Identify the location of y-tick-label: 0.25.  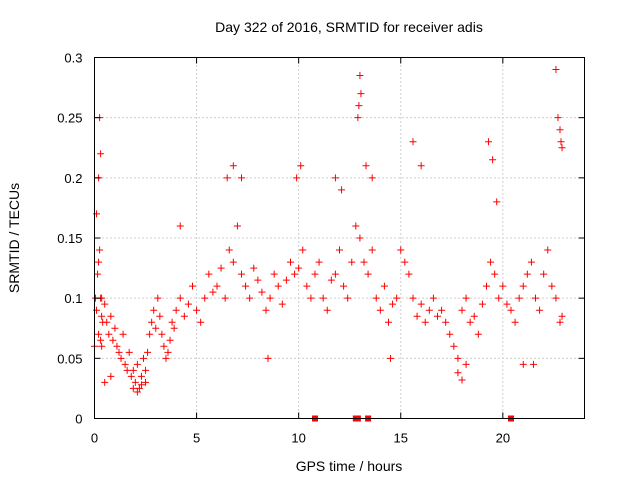
(69, 118).